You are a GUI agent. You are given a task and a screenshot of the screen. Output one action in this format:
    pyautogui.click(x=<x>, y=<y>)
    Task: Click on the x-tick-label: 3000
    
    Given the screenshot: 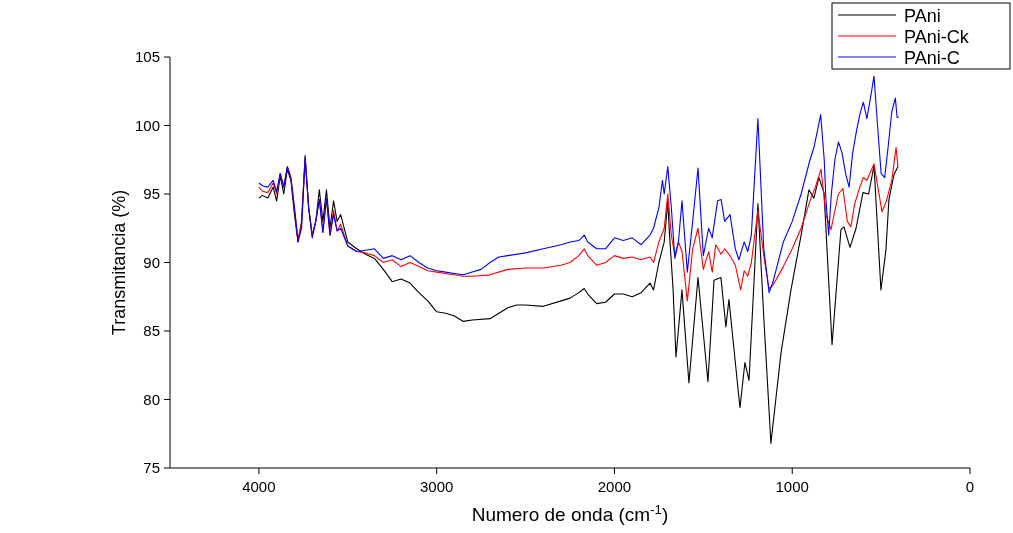 What is the action you would take?
    pyautogui.click(x=436, y=486)
    